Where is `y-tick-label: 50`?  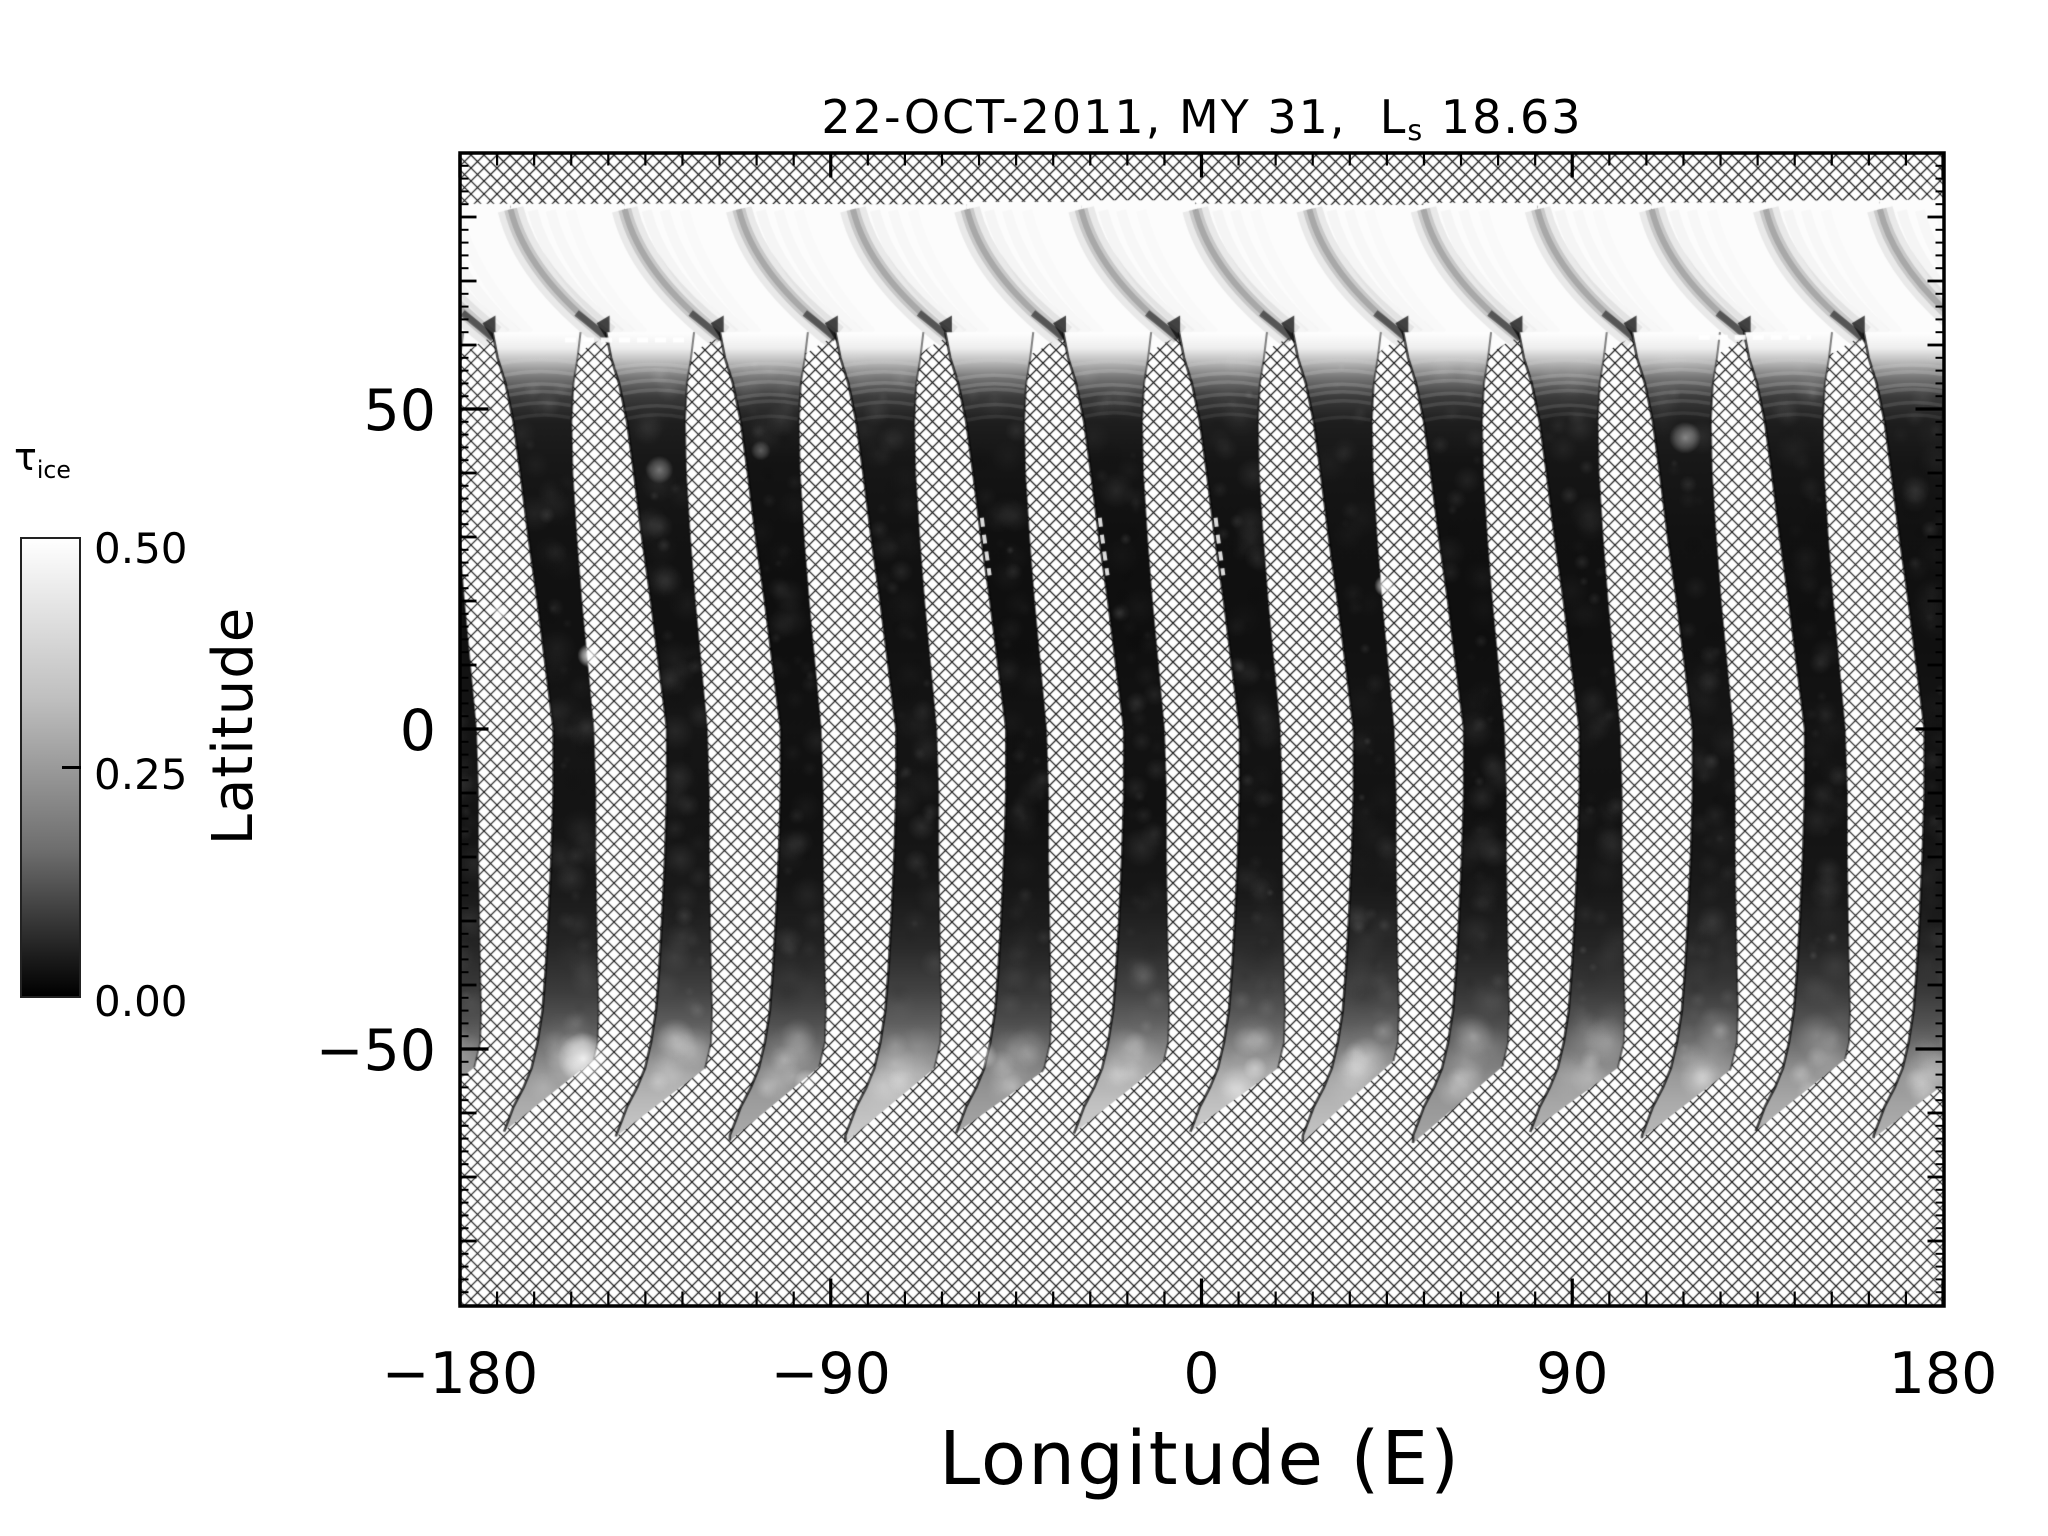 y-tick-label: 50 is located at coordinates (399, 411).